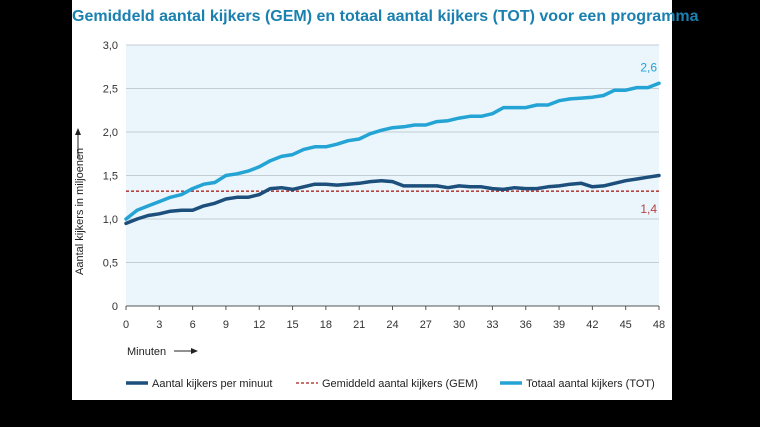  Describe the element at coordinates (259, 325) in the screenshot. I see `x-tick-label: 12` at that location.